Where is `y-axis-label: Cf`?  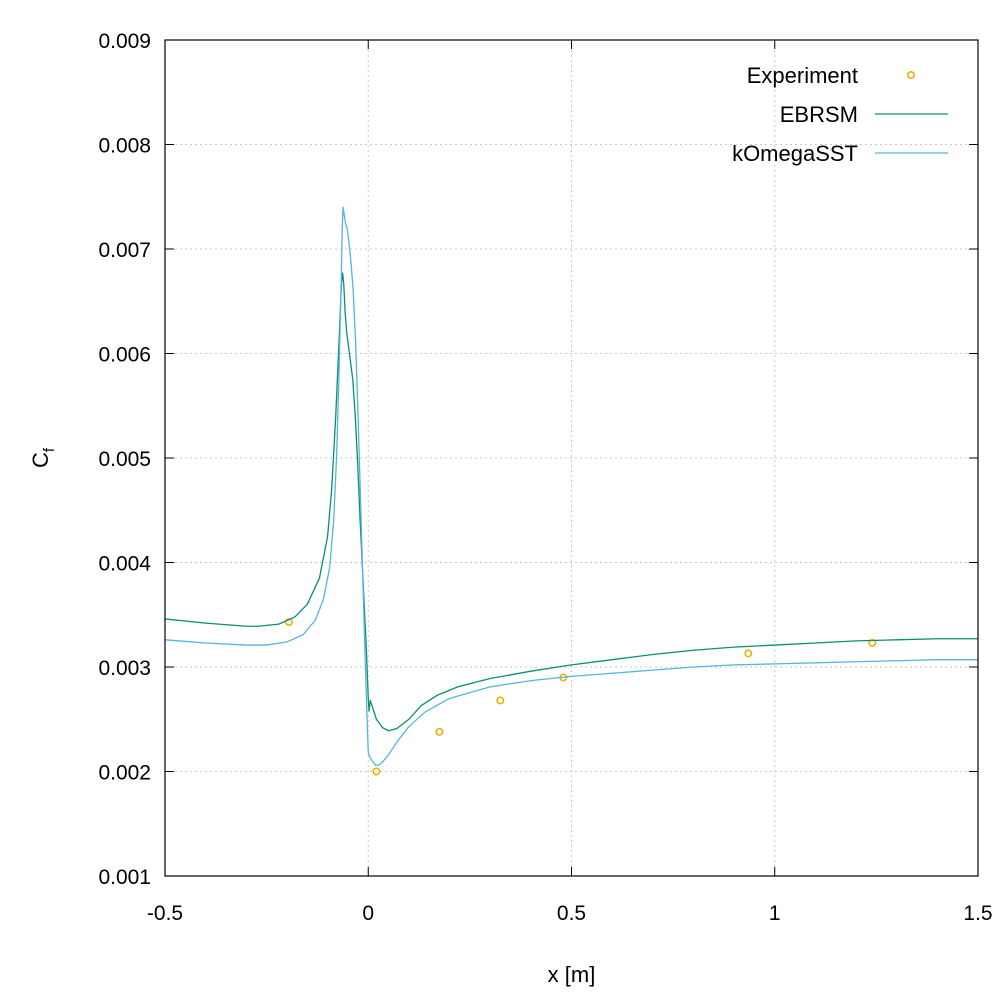 y-axis-label: Cf is located at coordinates (43, 457).